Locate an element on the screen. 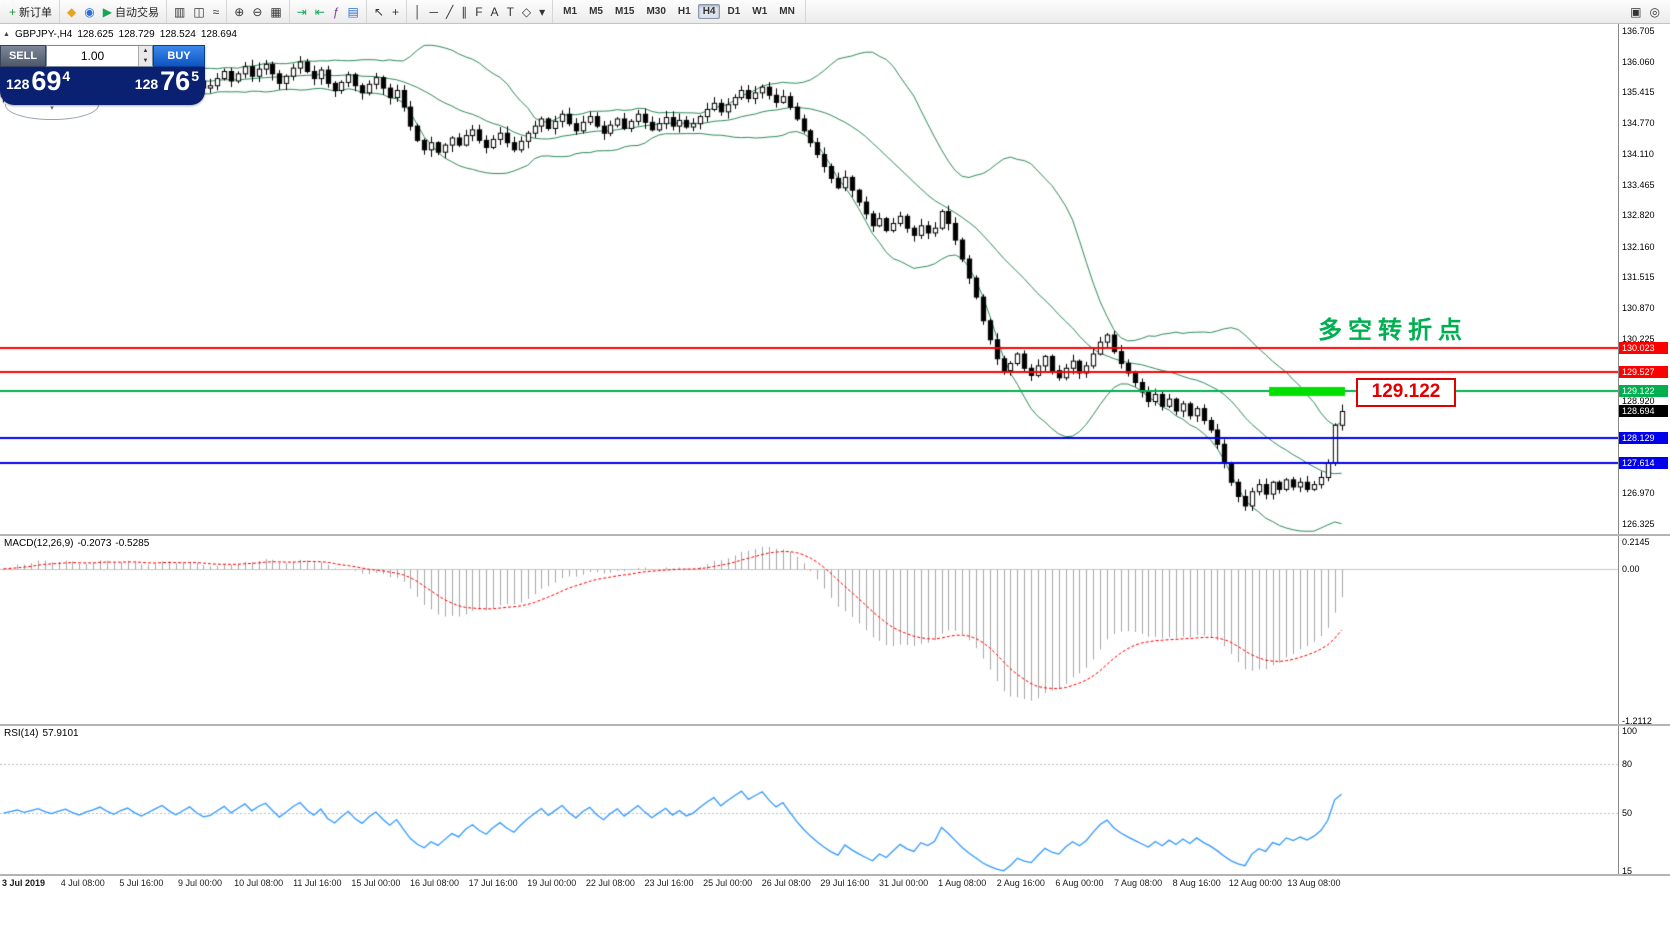 The width and height of the screenshot is (1670, 947). price-badge-128.694: 128.694 is located at coordinates (1643, 411).